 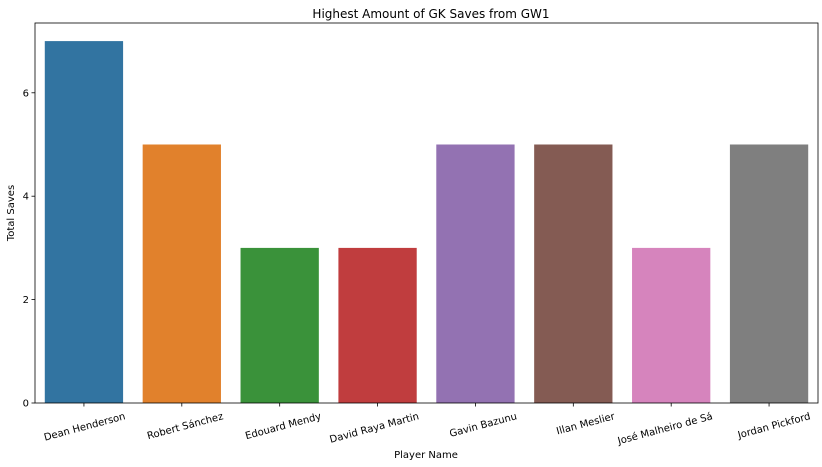 I want to click on chart-title: Highest Amount of GK Saves from GW1, so click(x=430, y=14).